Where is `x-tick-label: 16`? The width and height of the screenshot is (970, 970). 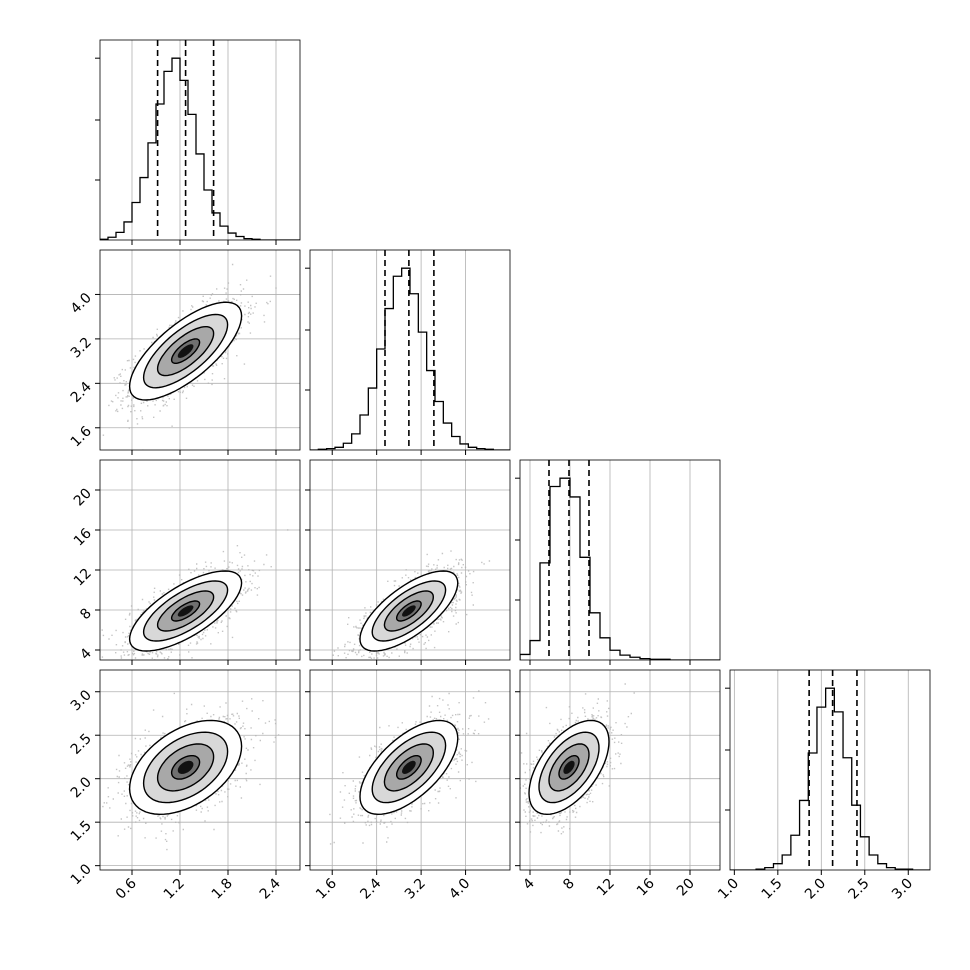 x-tick-label: 16 is located at coordinates (646, 887).